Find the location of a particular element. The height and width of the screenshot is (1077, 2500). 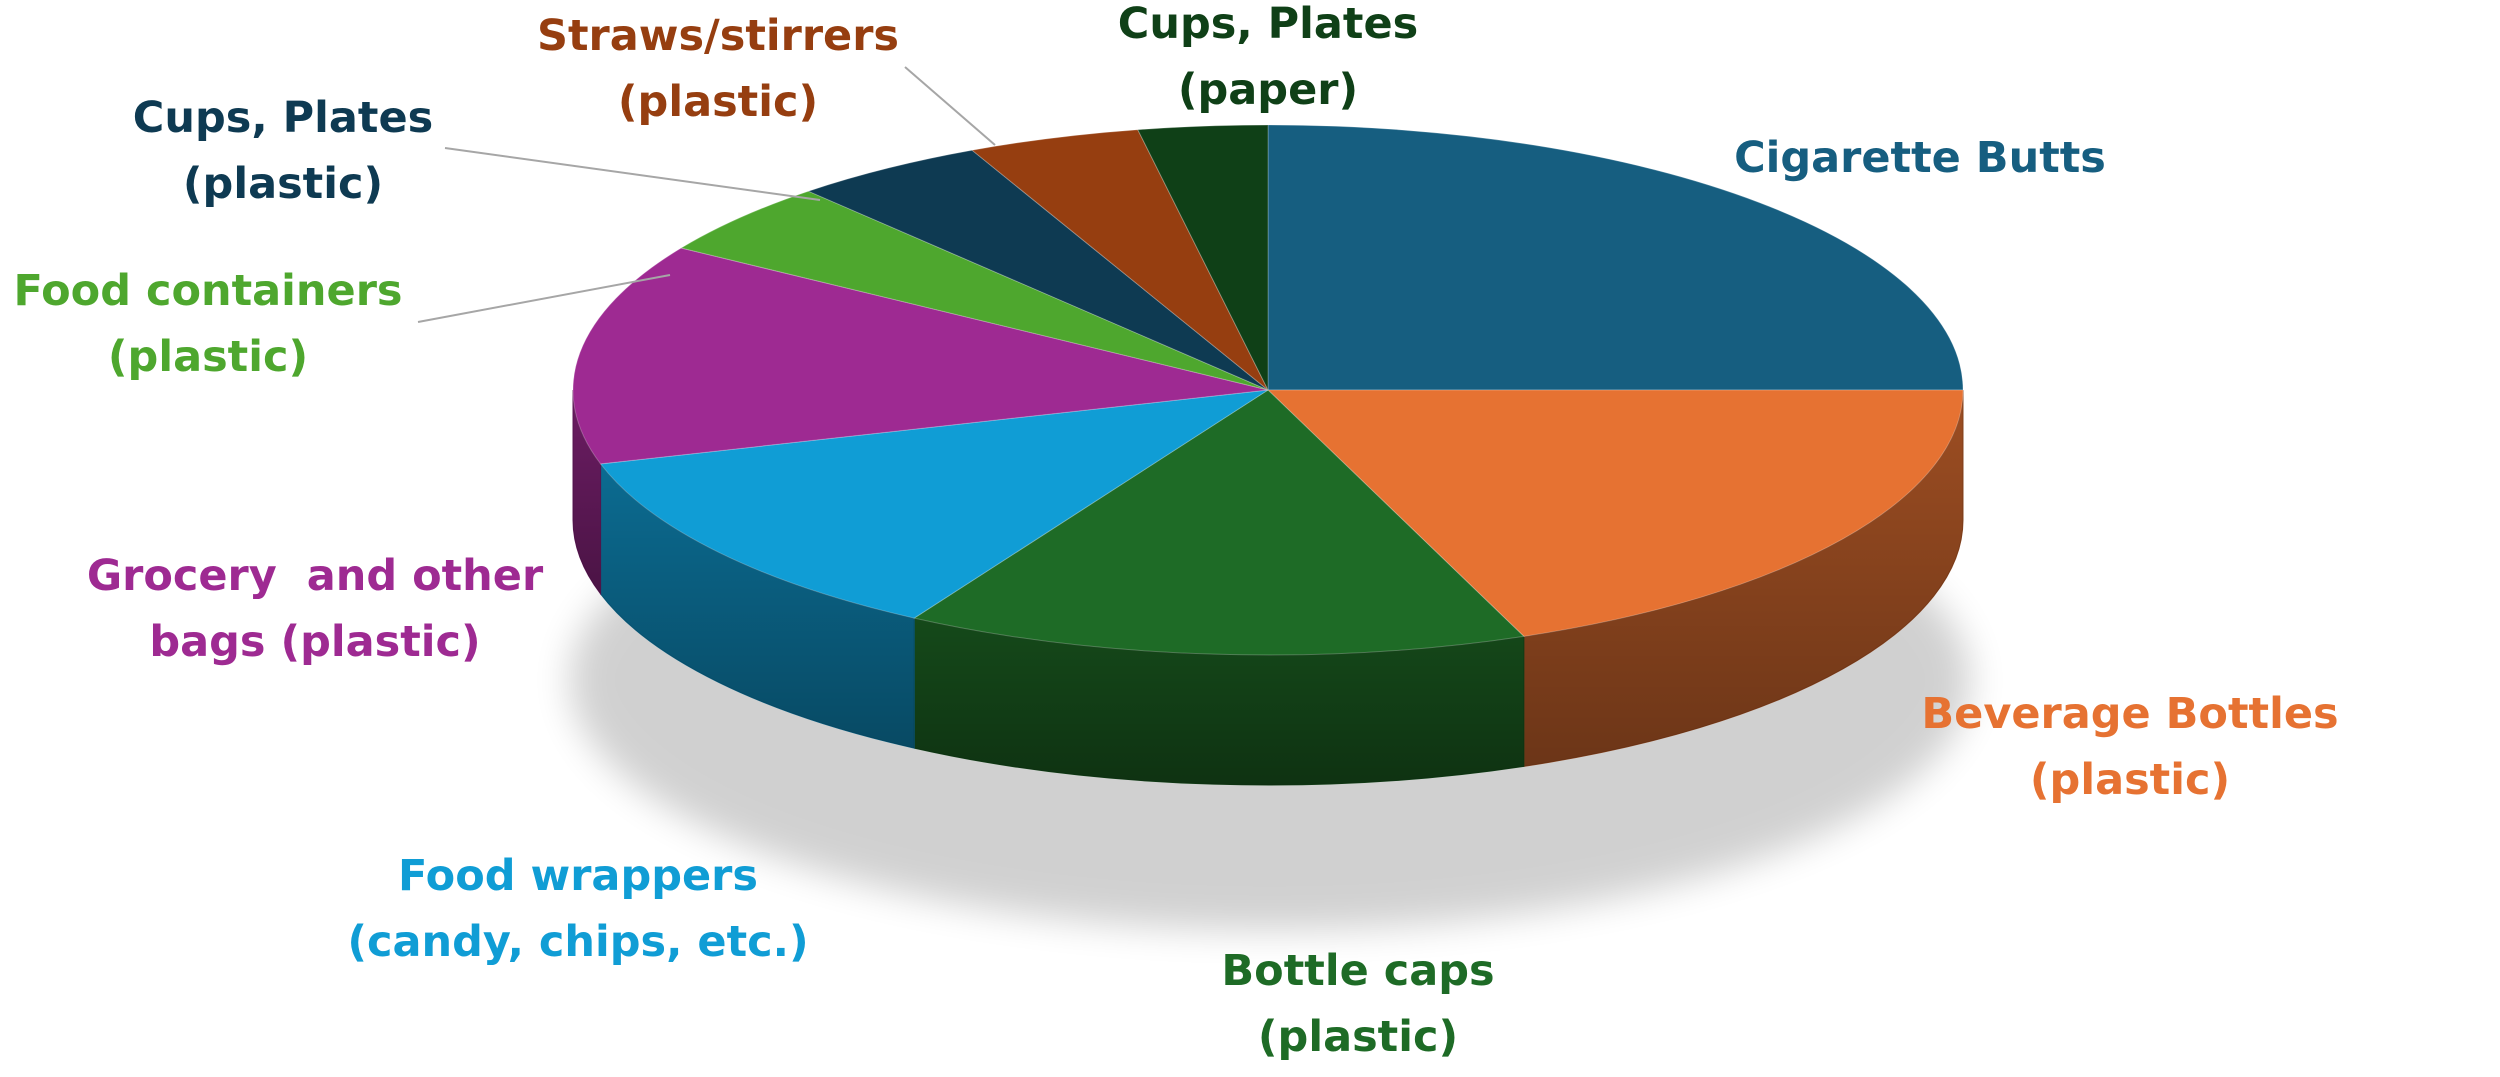

slice-label: Bottle caps (plastic) is located at coordinates (1357, 1004).